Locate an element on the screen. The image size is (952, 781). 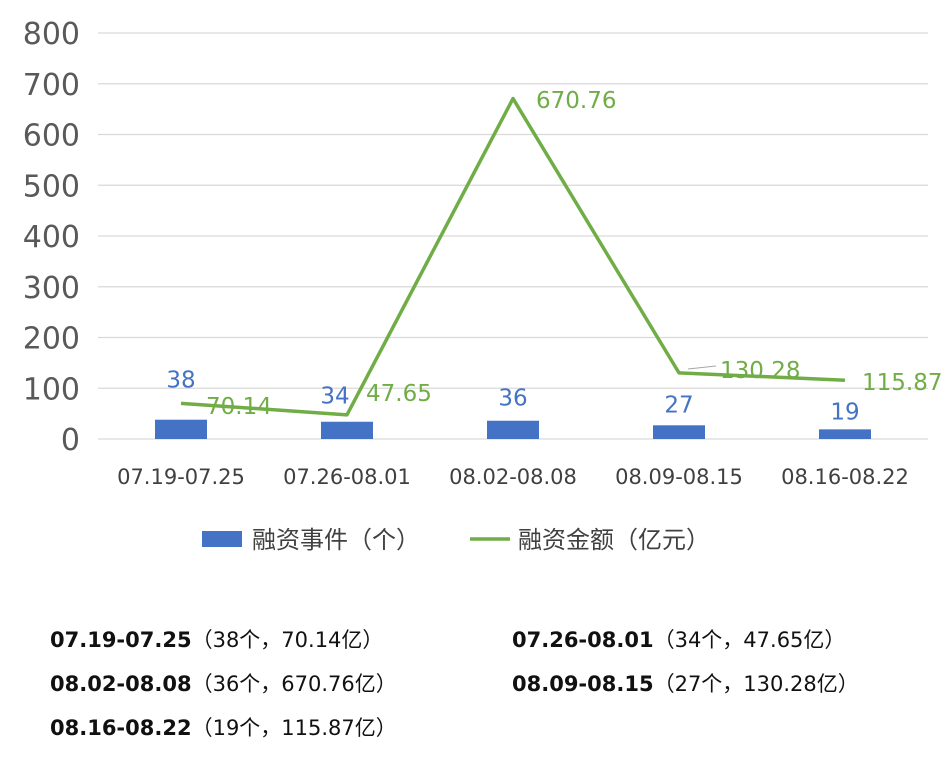
note-item: 08.02-08.08（36个，670.76亿） is located at coordinates (223, 684).